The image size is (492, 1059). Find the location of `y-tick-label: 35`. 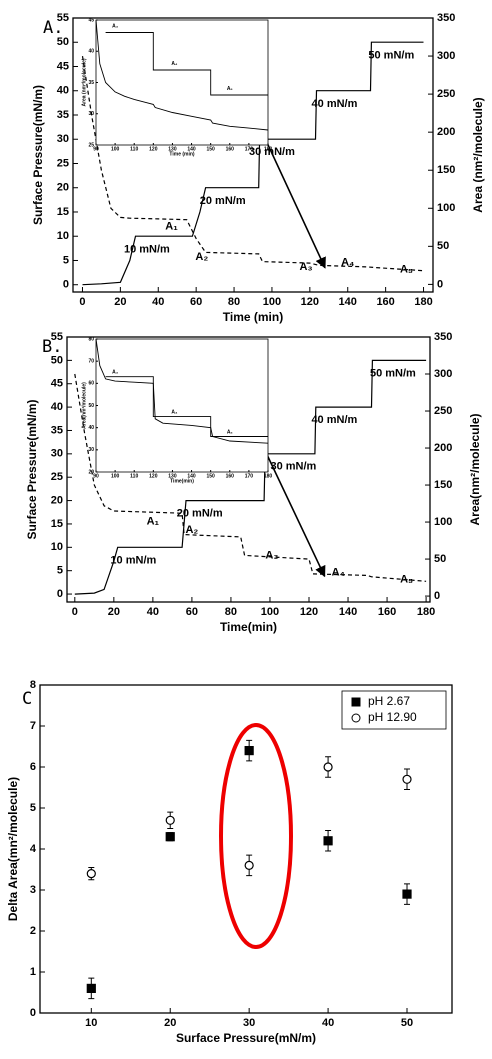

y-tick-label: 35 is located at coordinates (57, 430).